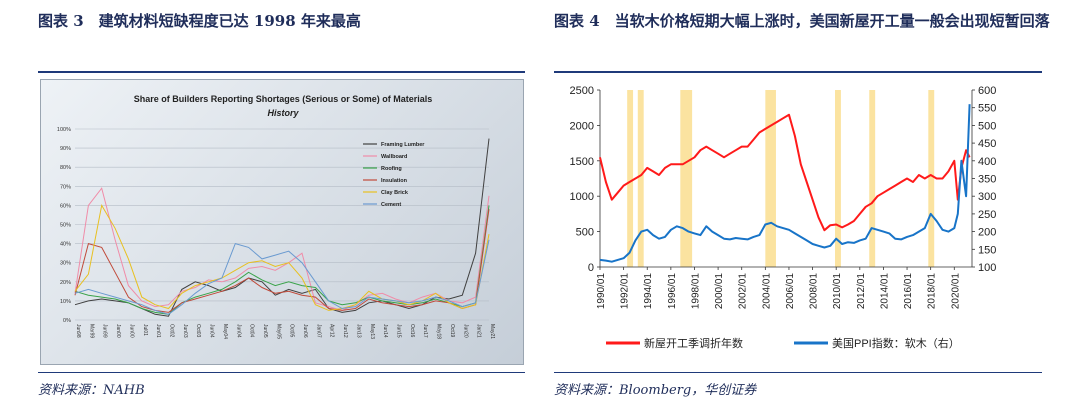 The height and width of the screenshot is (414, 1080). I want to click on right-legend-label: 新屋开工季调折年数, so click(693, 343).